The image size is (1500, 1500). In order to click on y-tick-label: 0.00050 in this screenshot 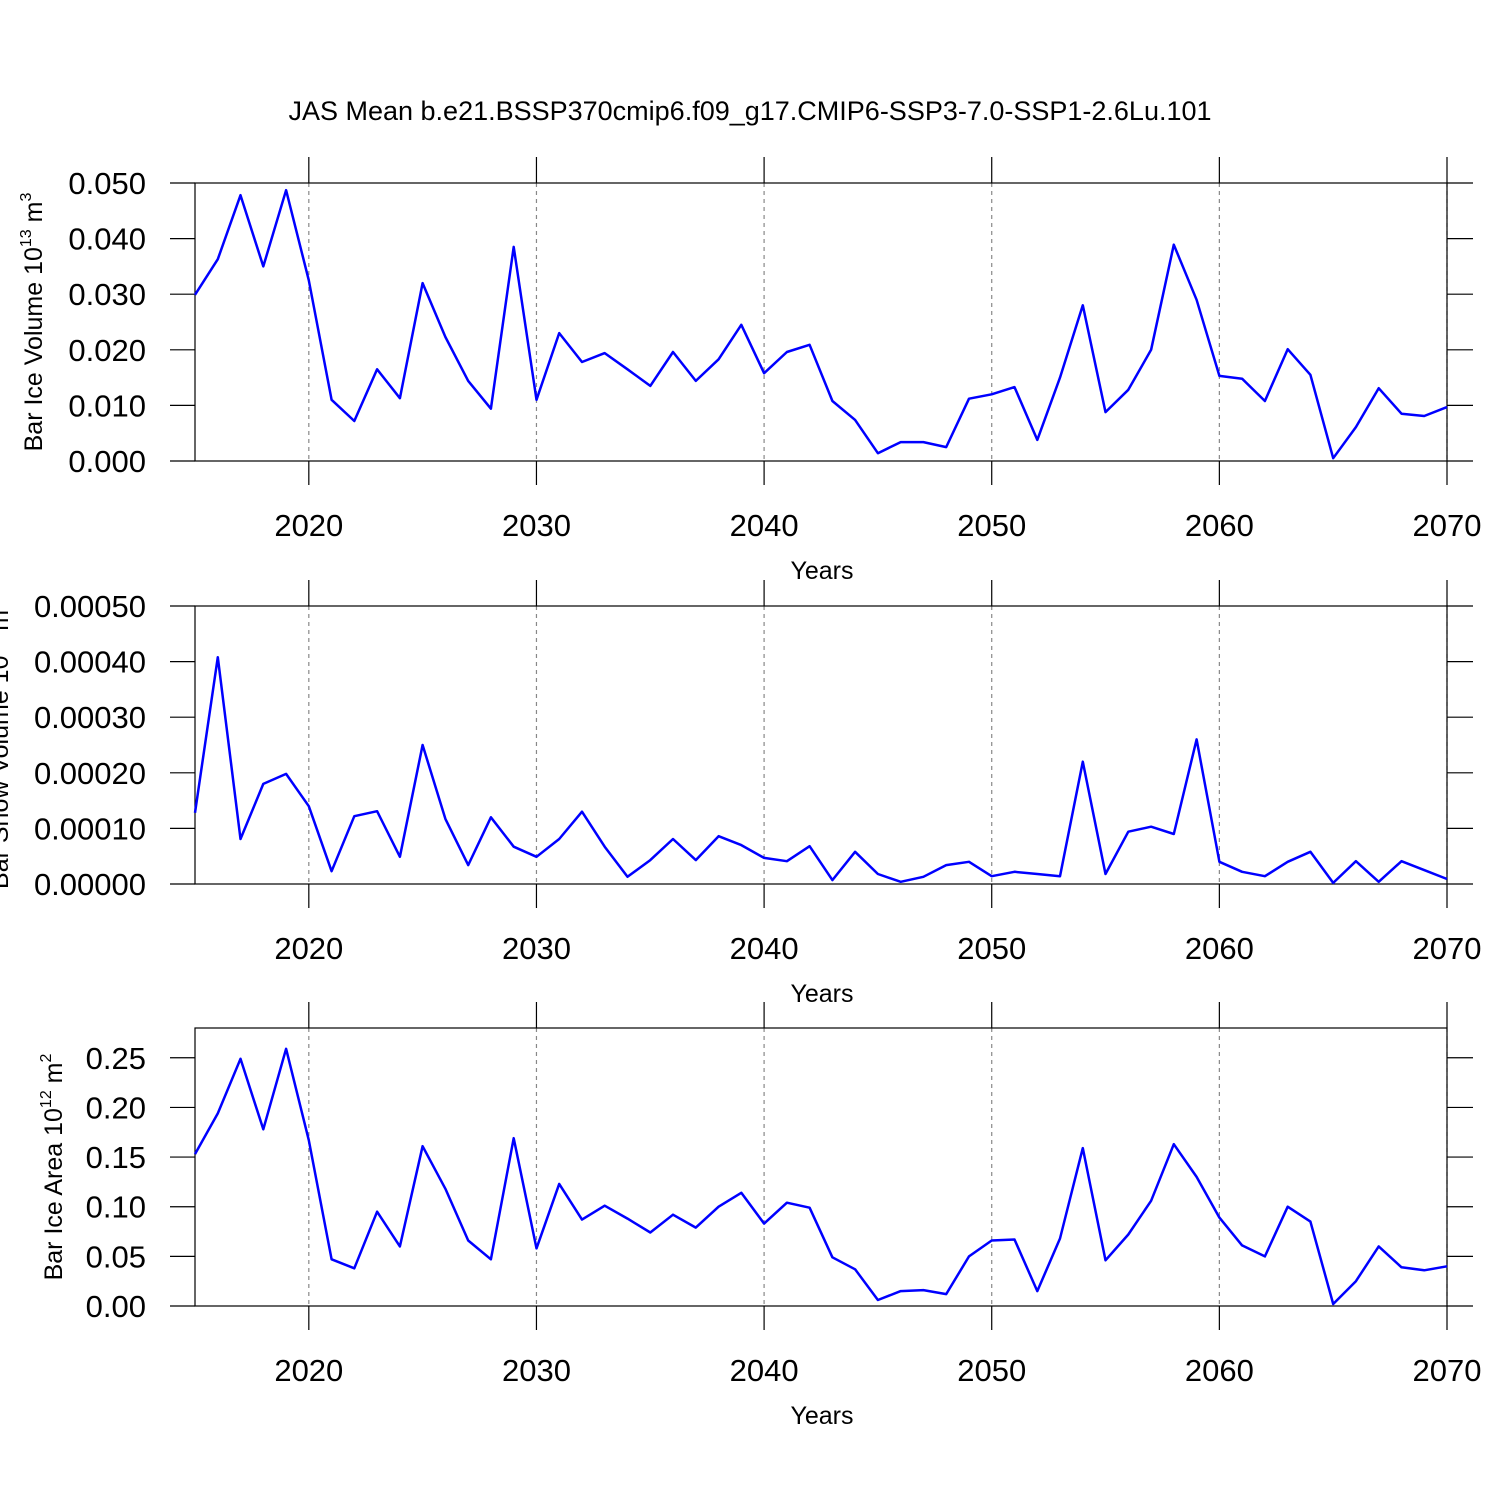, I will do `click(90, 606)`.